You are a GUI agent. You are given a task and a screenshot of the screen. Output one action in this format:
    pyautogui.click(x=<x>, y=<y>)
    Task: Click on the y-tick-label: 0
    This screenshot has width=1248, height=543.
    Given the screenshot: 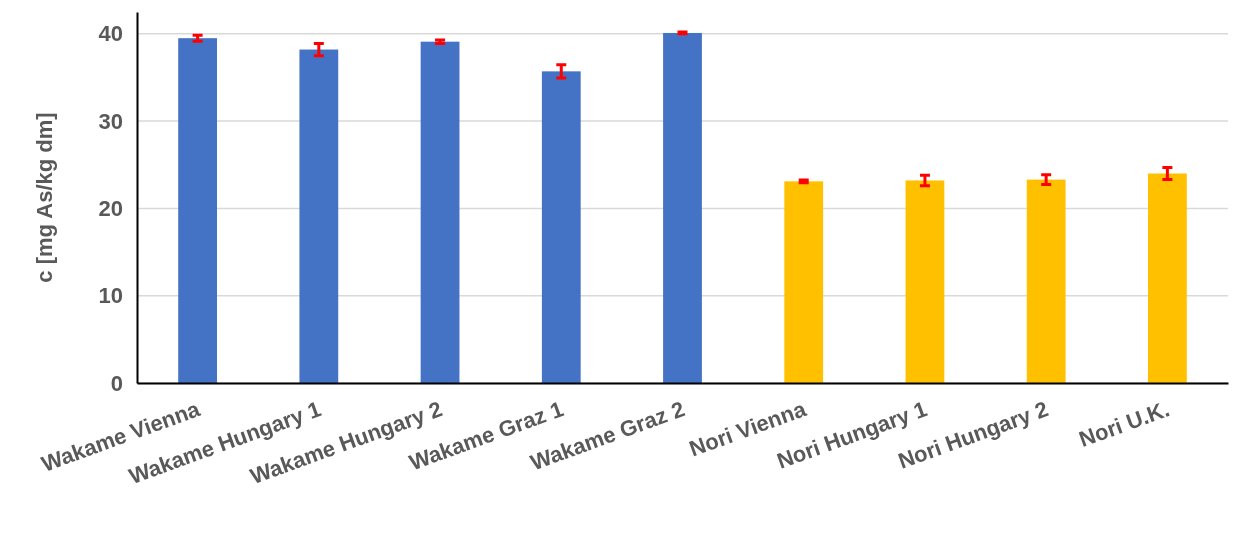 What is the action you would take?
    pyautogui.click(x=116, y=383)
    